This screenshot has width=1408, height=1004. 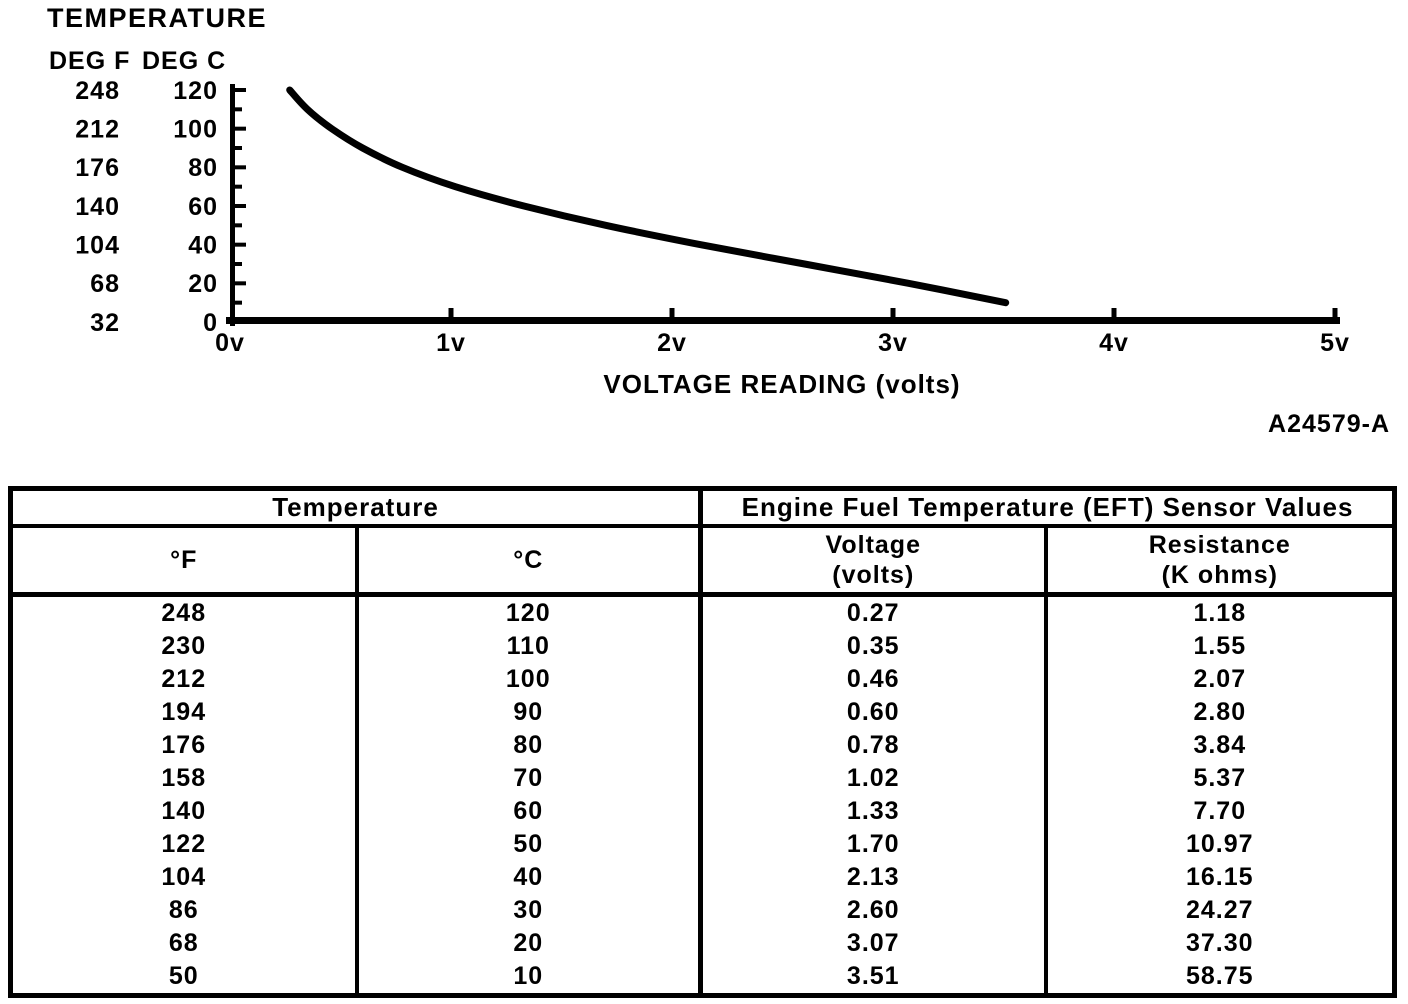 I want to click on table-row: 86 30 2.60 24.27, so click(x=703, y=910).